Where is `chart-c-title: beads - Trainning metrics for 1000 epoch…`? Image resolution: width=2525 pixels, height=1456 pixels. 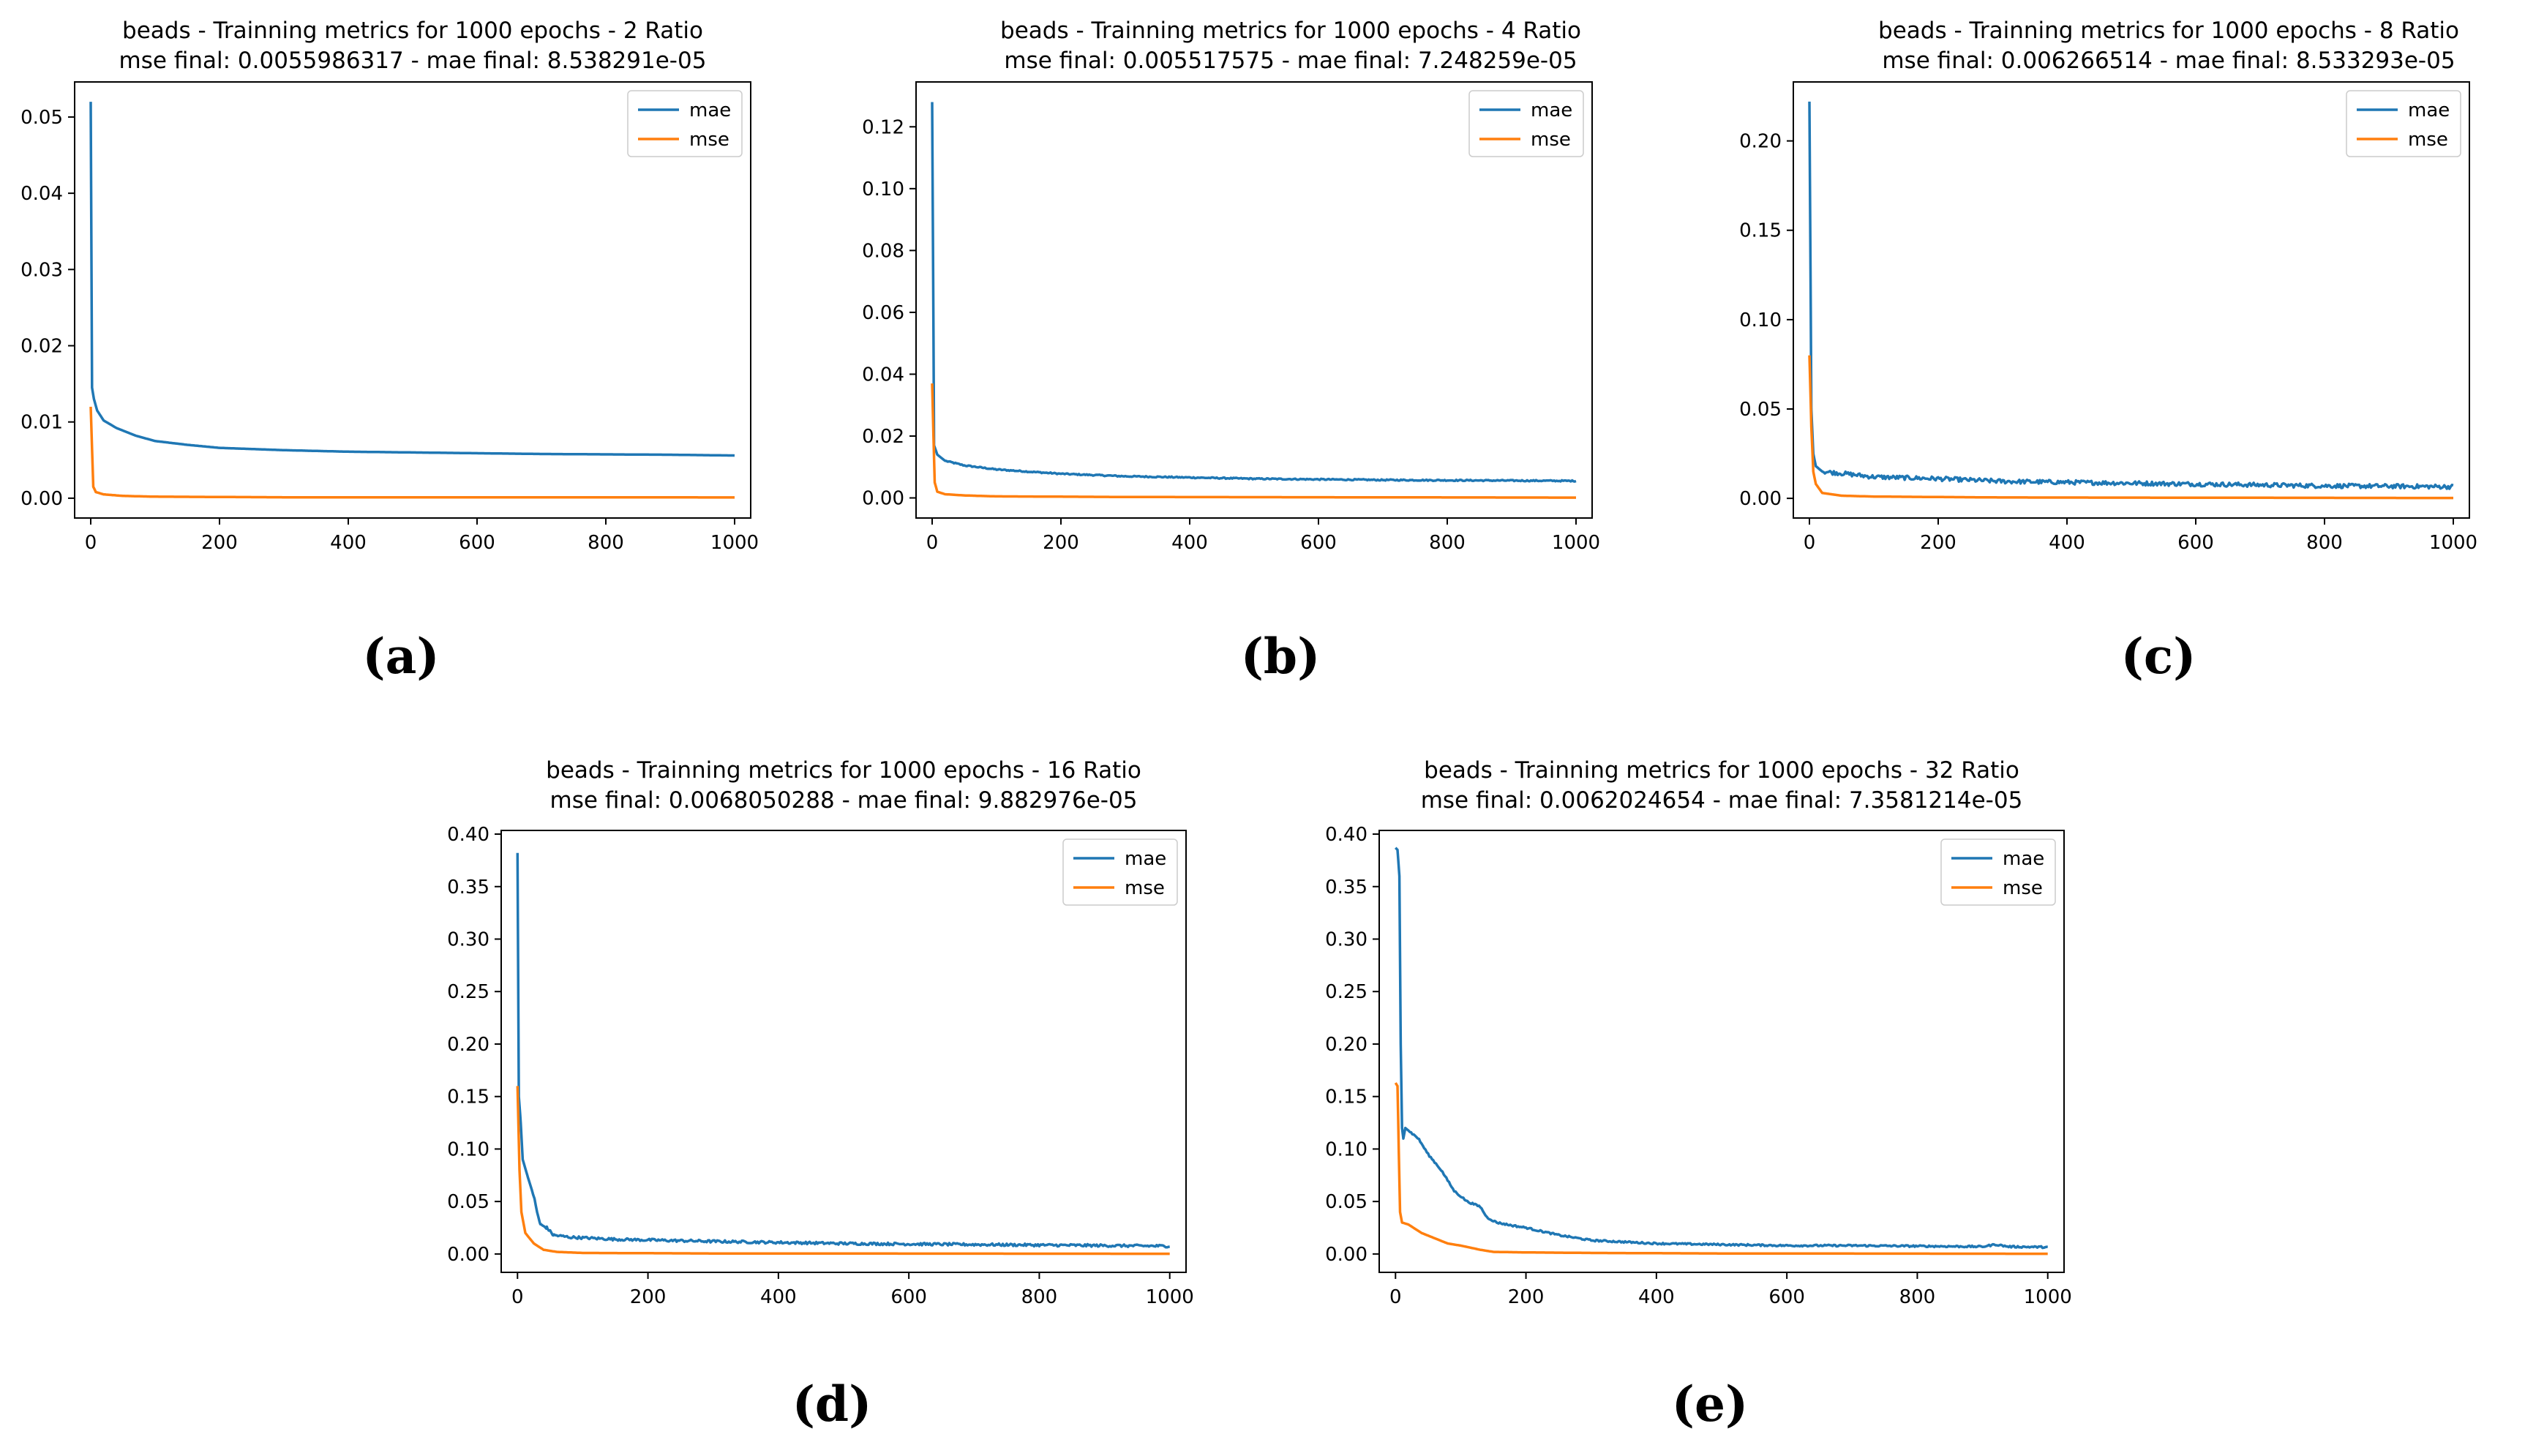 chart-c-title: beads - Trainning metrics for 1000 epoch… is located at coordinates (2168, 31).